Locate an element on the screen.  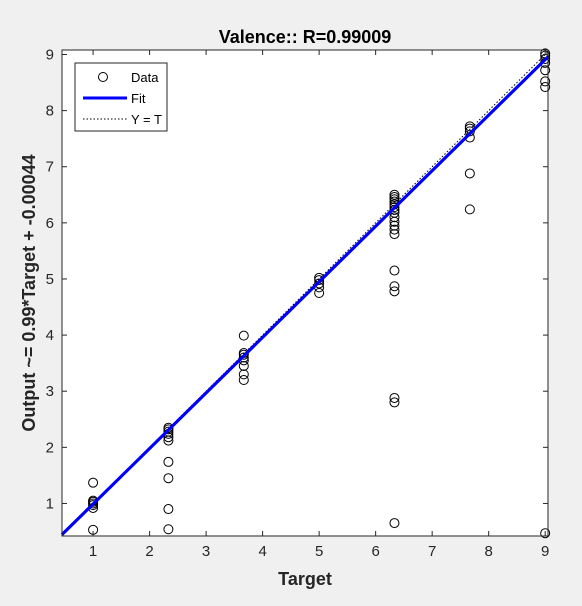
y-axis-label: Output ~= 0.99*Target + -0.00044 is located at coordinates (29, 292).